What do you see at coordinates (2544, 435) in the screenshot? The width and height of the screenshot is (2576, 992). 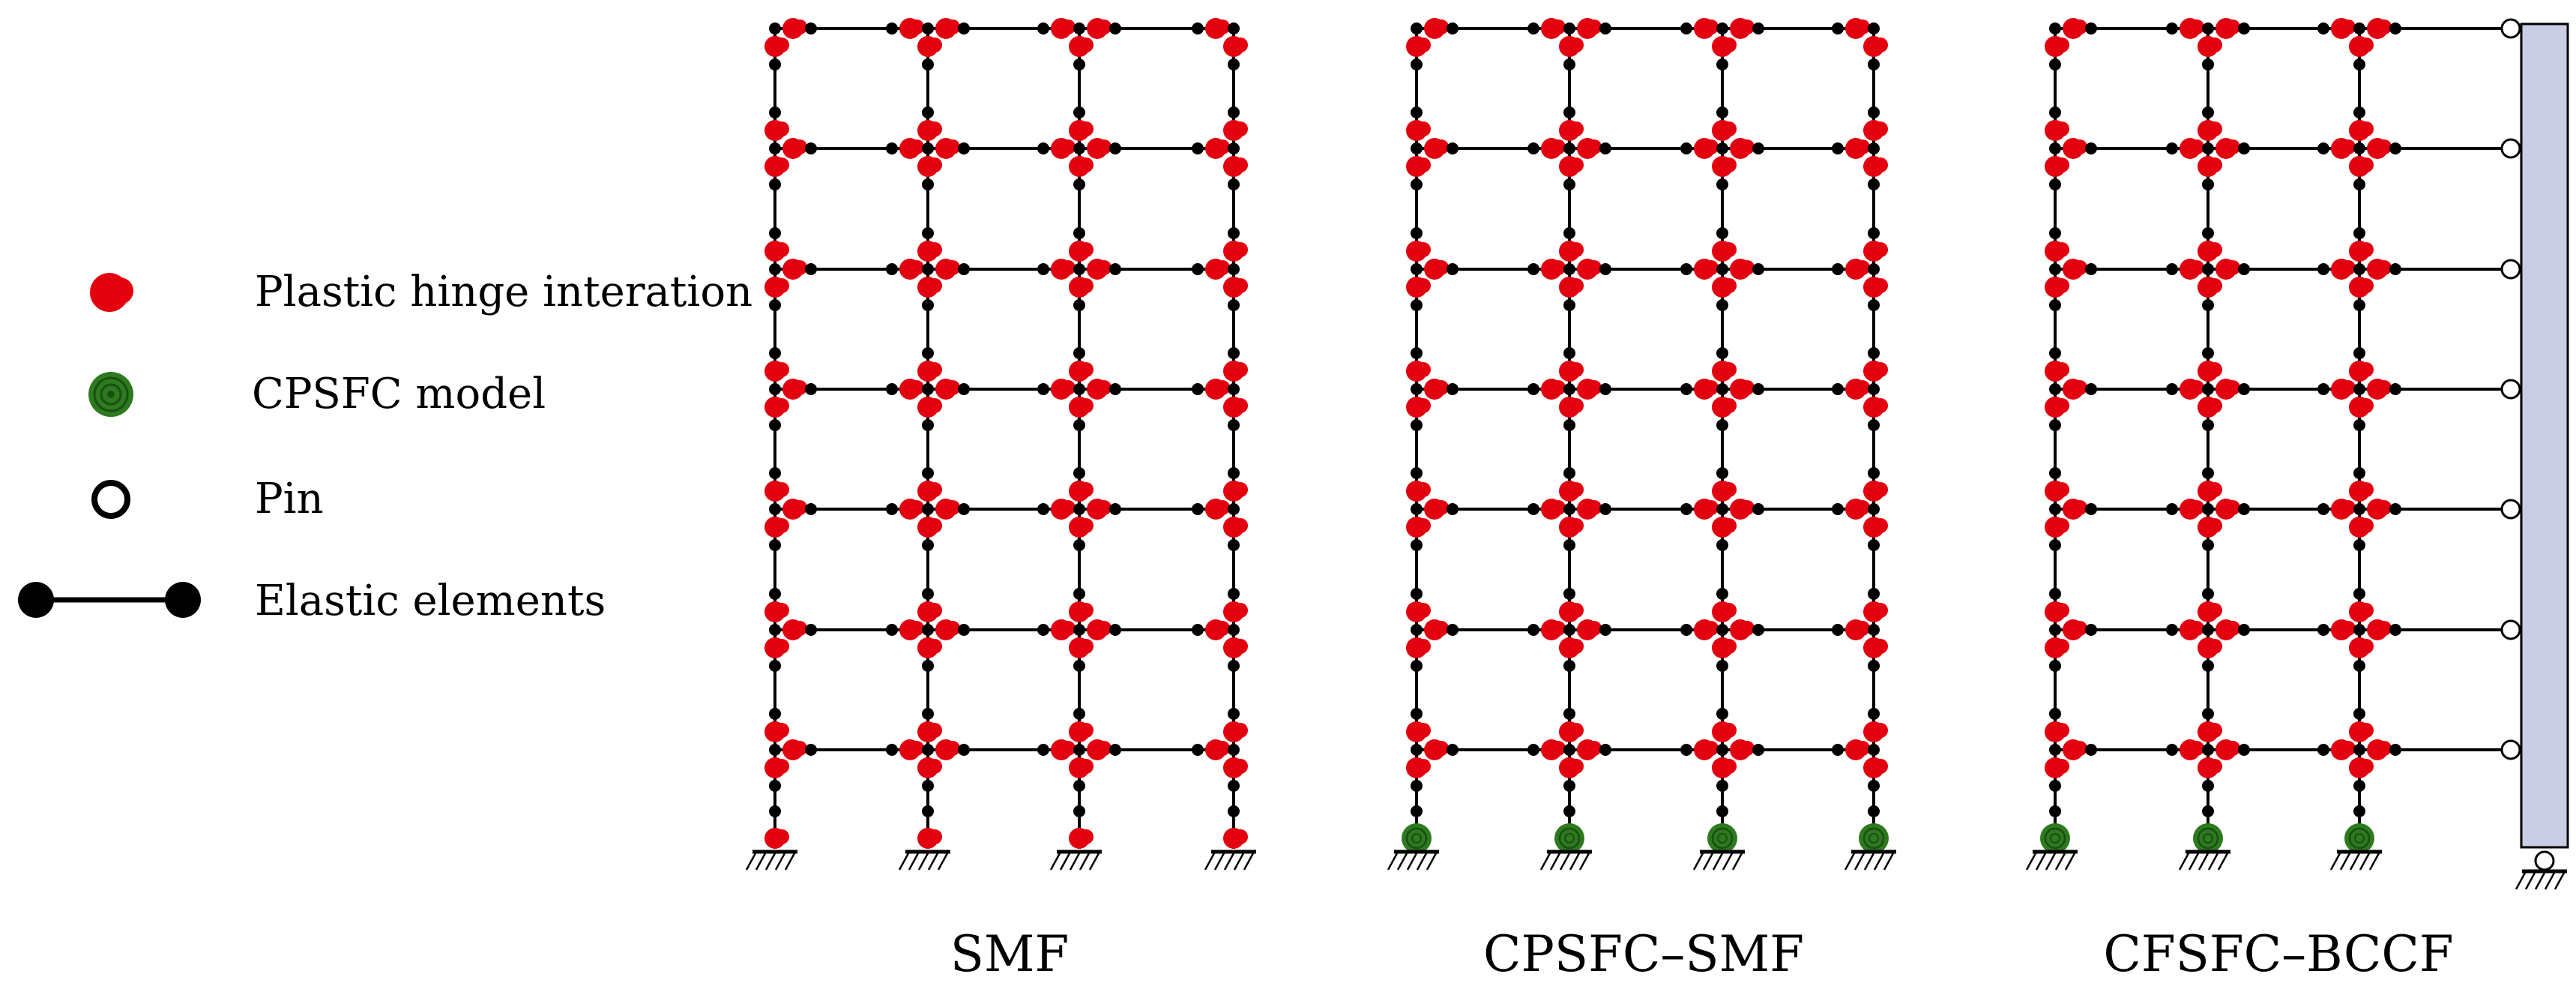 I see `leaning-column-body` at bounding box center [2544, 435].